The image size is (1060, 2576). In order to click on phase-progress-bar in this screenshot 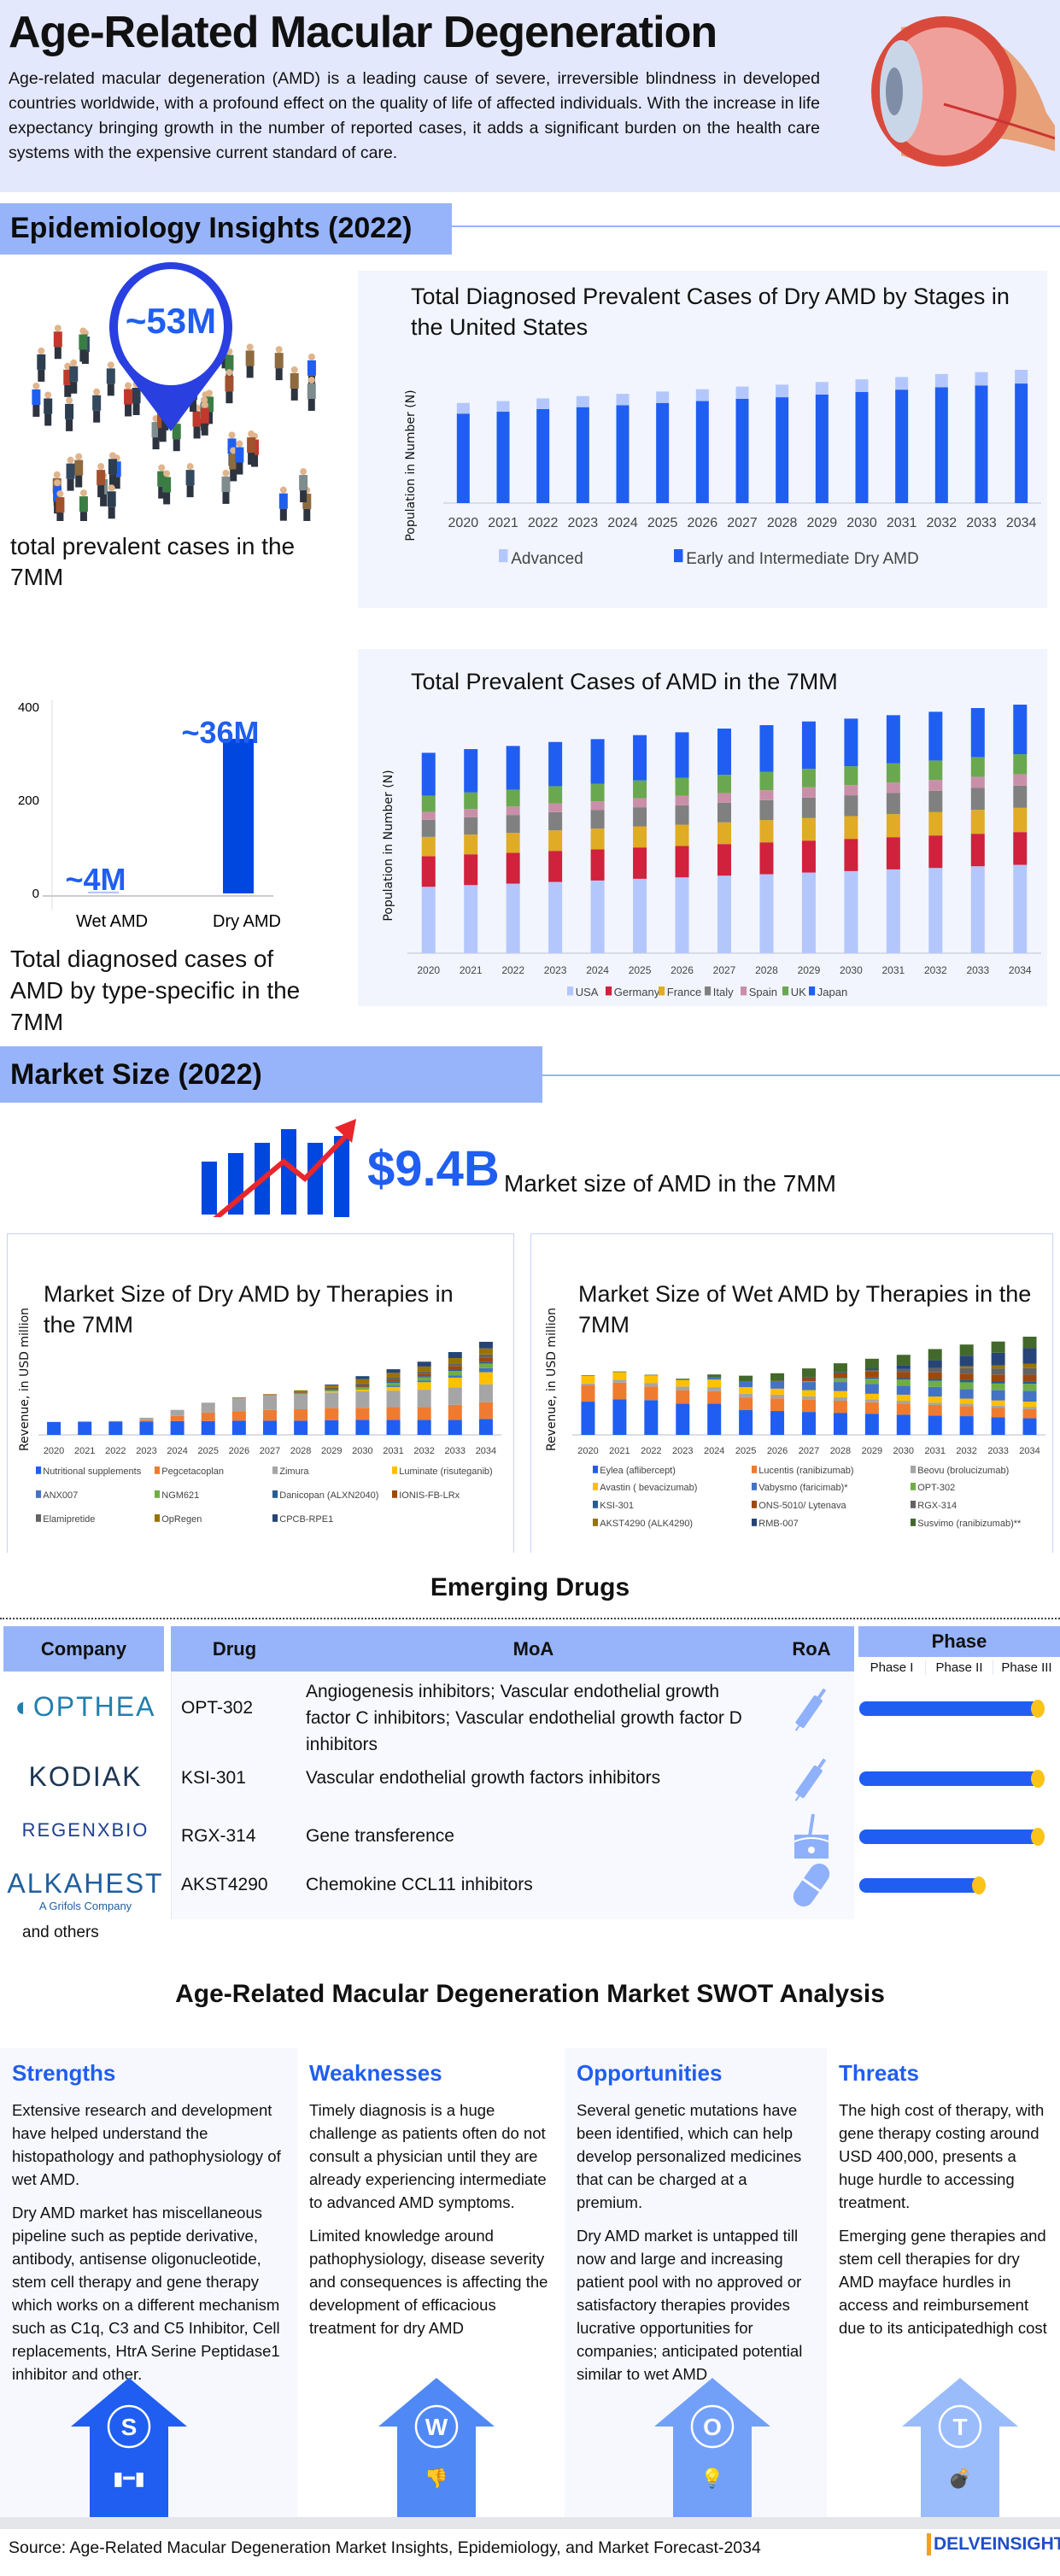, I will do `click(947, 1778)`.